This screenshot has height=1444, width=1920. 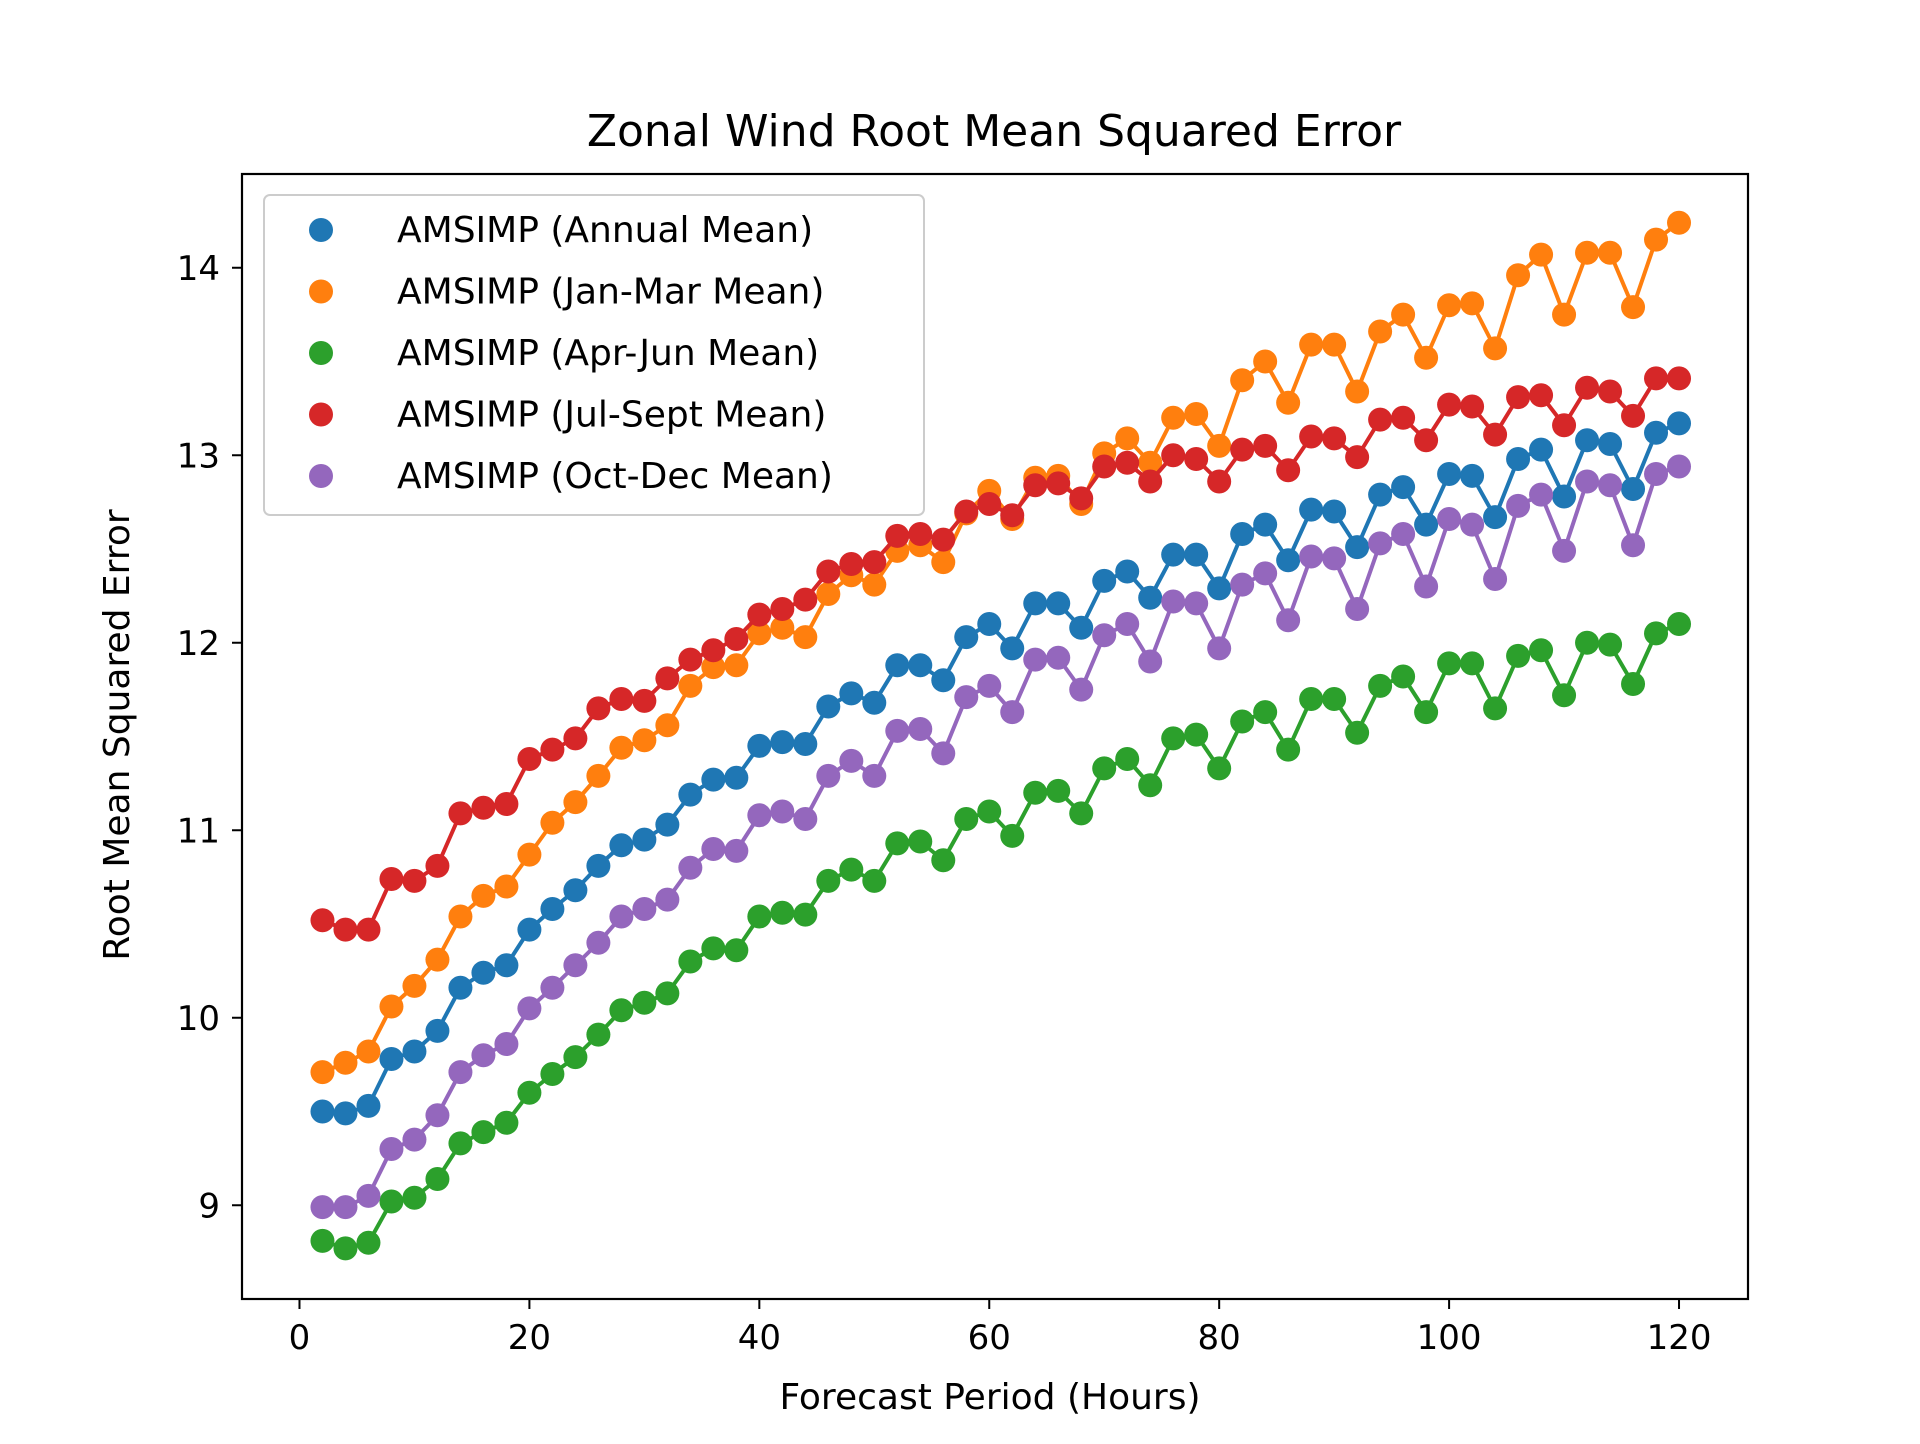 I want to click on x-tick-label: 120, so click(x=1679, y=1338).